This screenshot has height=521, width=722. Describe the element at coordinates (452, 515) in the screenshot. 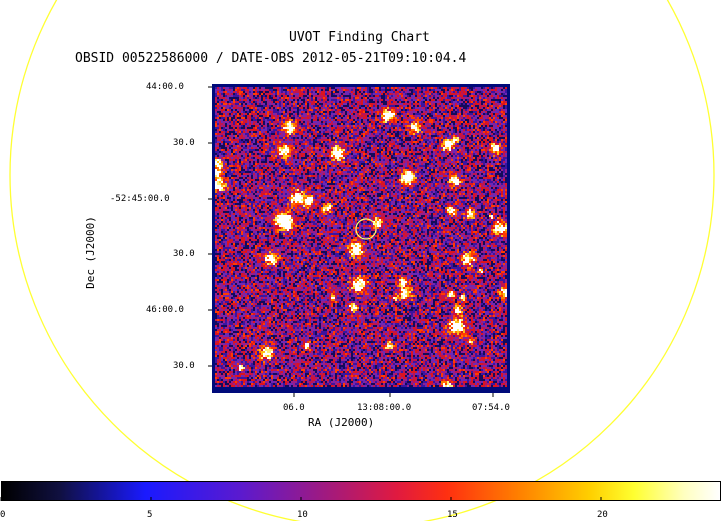

I see `colorbar-tick-label: 15` at that location.